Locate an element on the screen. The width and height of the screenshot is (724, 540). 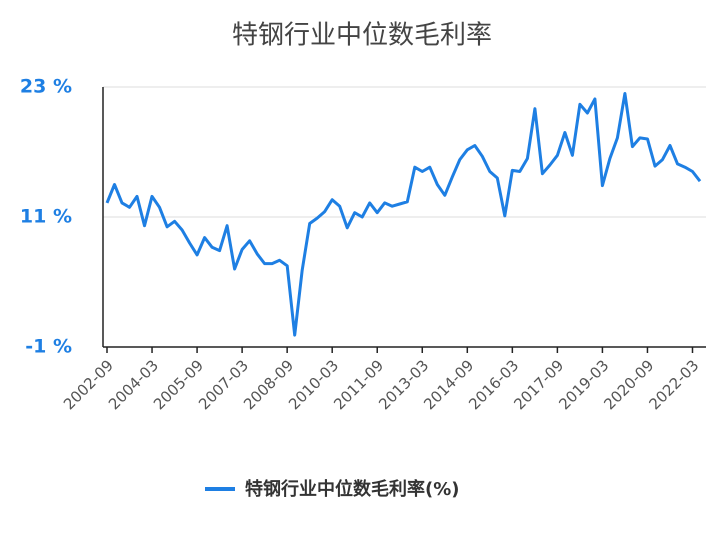
y-tick-label: -1 % is located at coordinates (48, 347).